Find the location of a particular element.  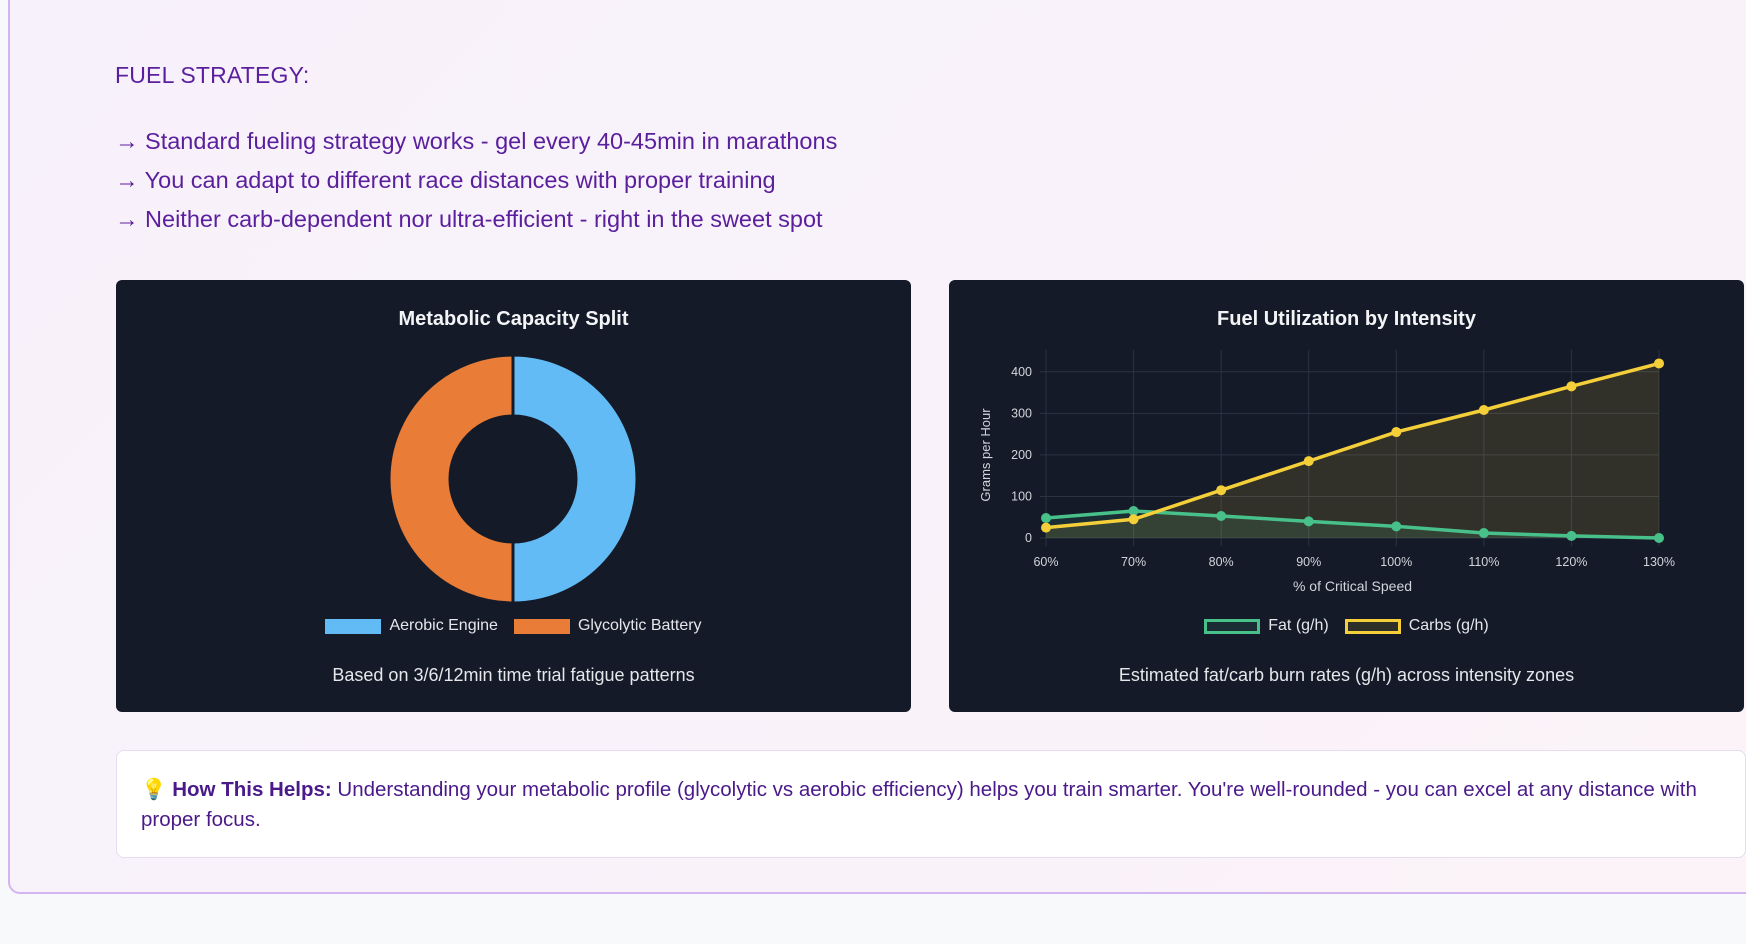

x-tick-label: 70% is located at coordinates (1133, 562).